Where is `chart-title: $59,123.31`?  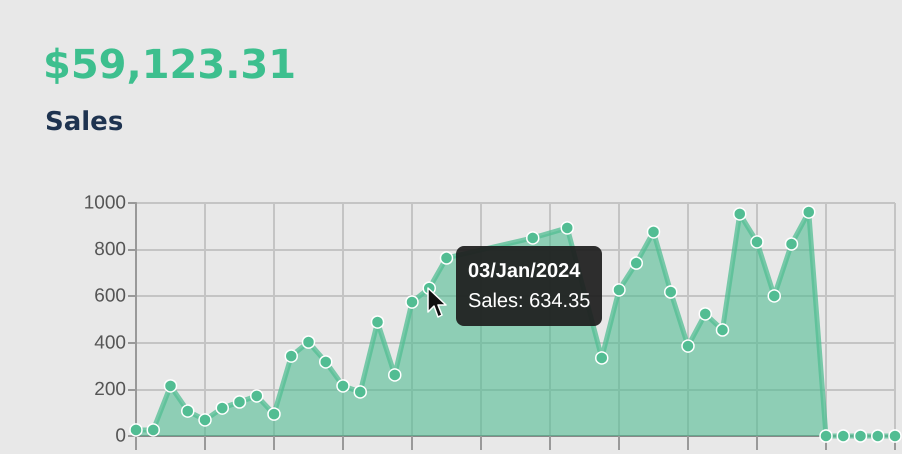 chart-title: $59,123.31 is located at coordinates (169, 65).